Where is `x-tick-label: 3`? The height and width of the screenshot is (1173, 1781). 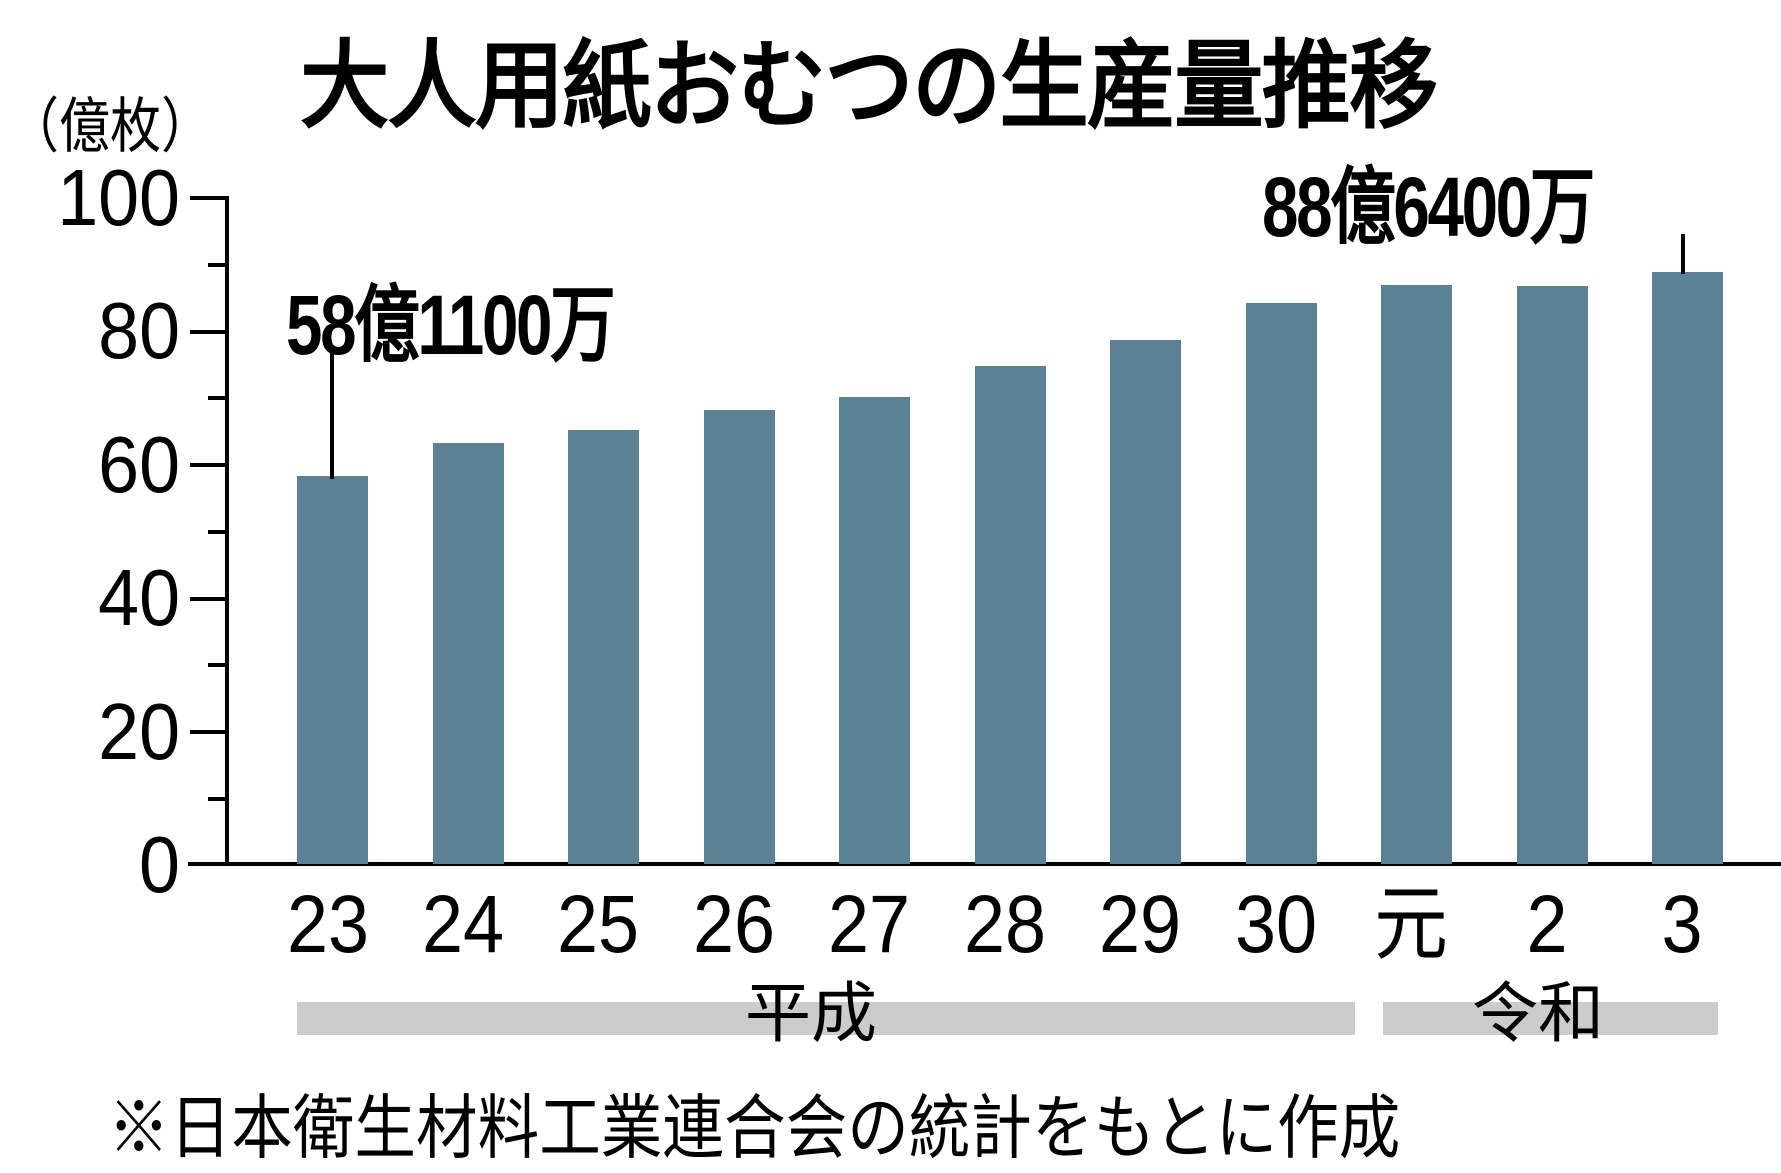 x-tick-label: 3 is located at coordinates (1682, 924).